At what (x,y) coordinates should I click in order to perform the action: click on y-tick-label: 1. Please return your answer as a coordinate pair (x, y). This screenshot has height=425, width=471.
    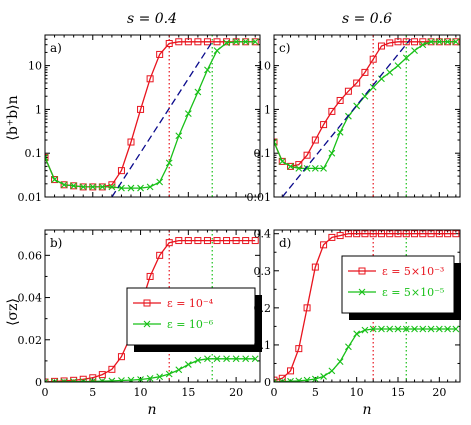
    Looking at the image, I should click on (267, 109).